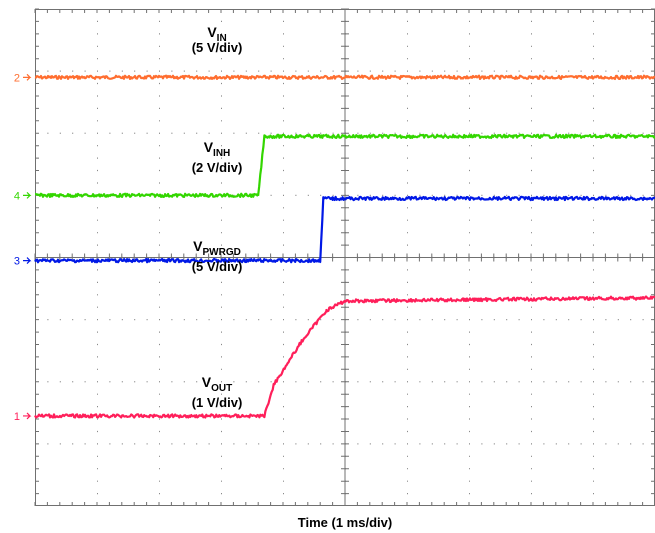 The image size is (655, 533). Describe the element at coordinates (217, 266) in the screenshot. I see `channel-scale-vpwrgd: (5 V/div)` at that location.